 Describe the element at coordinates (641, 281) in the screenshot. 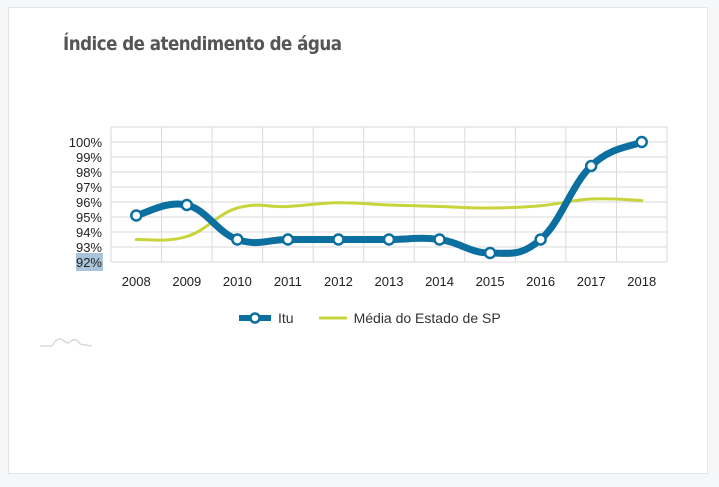

I see `x-tick-label: 2018` at that location.